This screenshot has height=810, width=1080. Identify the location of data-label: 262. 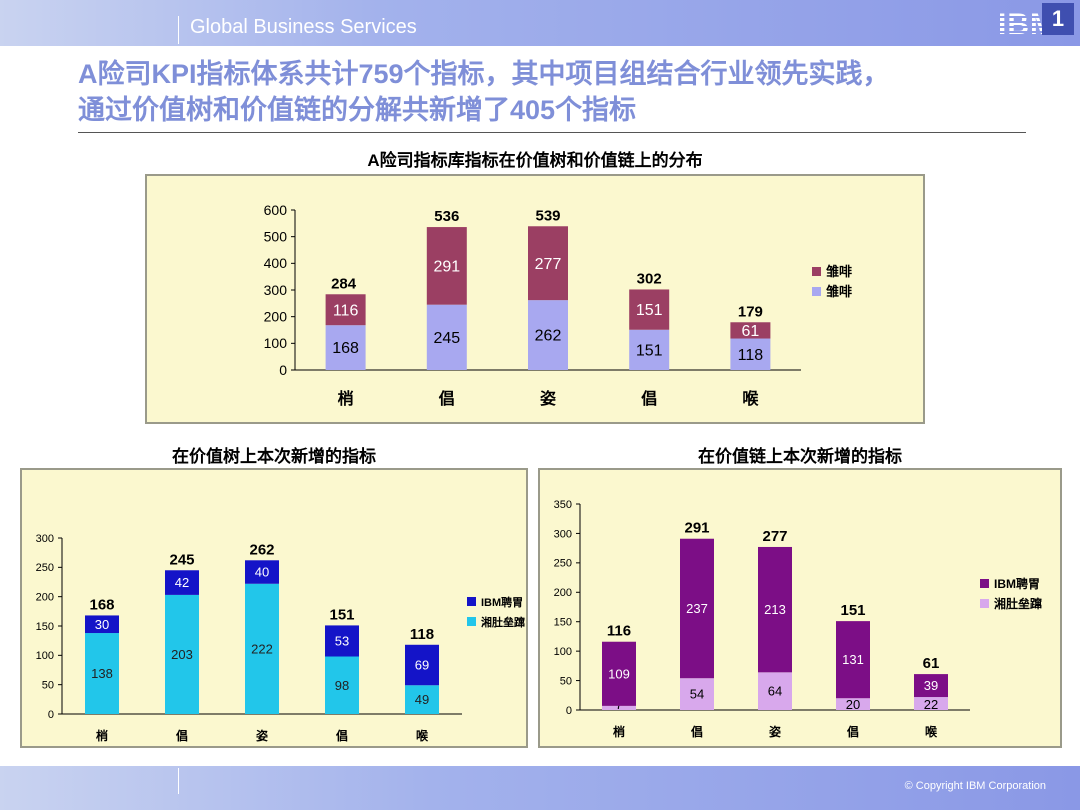
(548, 336).